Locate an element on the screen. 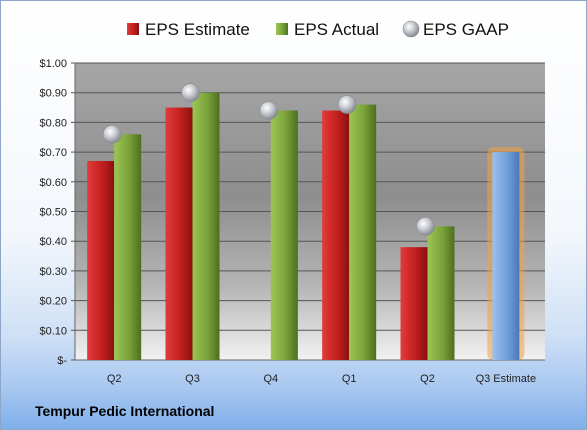 Image resolution: width=587 pixels, height=430 pixels. legend-swatch-eps-gaap is located at coordinates (411, 29).